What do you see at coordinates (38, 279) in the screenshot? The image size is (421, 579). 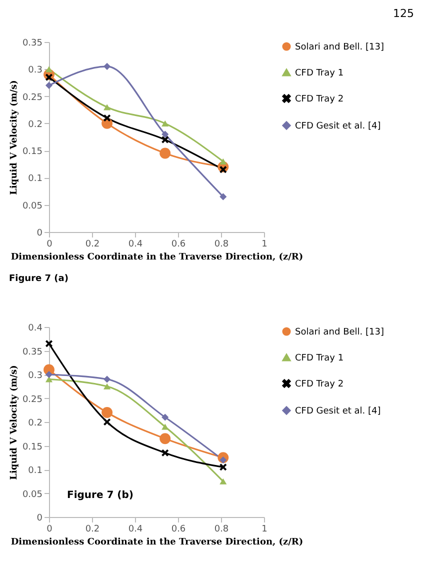 I see `caption: Figure 7 (a)` at bounding box center [38, 279].